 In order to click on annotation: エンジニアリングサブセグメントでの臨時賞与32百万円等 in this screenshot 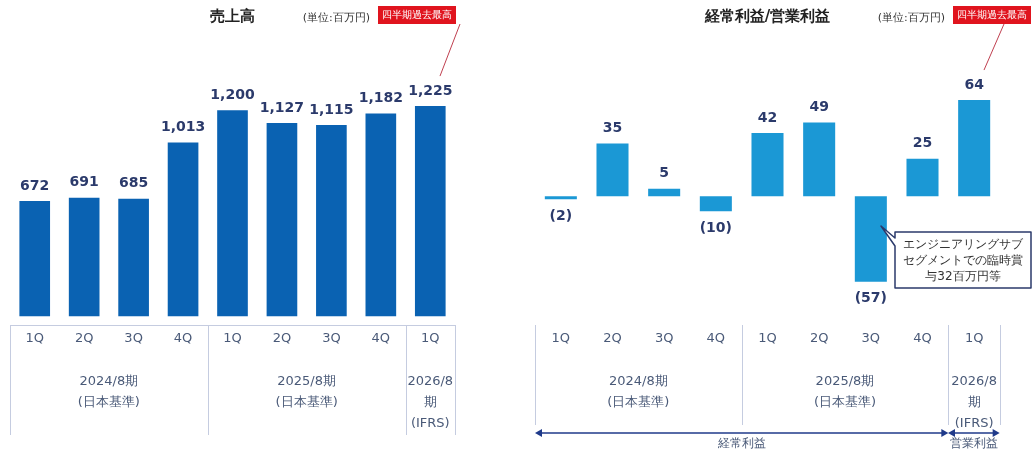, I will do `click(963, 260)`.